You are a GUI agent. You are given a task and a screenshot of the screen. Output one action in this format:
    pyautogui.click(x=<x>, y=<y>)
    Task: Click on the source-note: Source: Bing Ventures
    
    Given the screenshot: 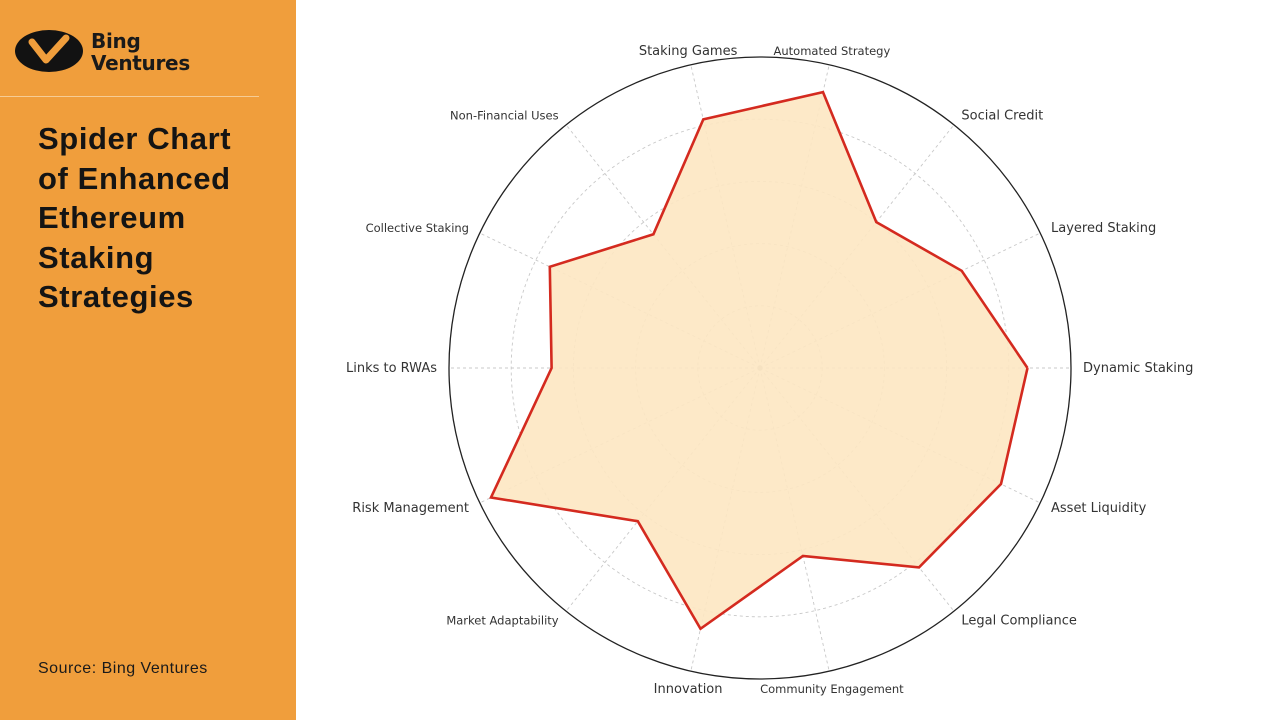 What is the action you would take?
    pyautogui.click(x=123, y=668)
    